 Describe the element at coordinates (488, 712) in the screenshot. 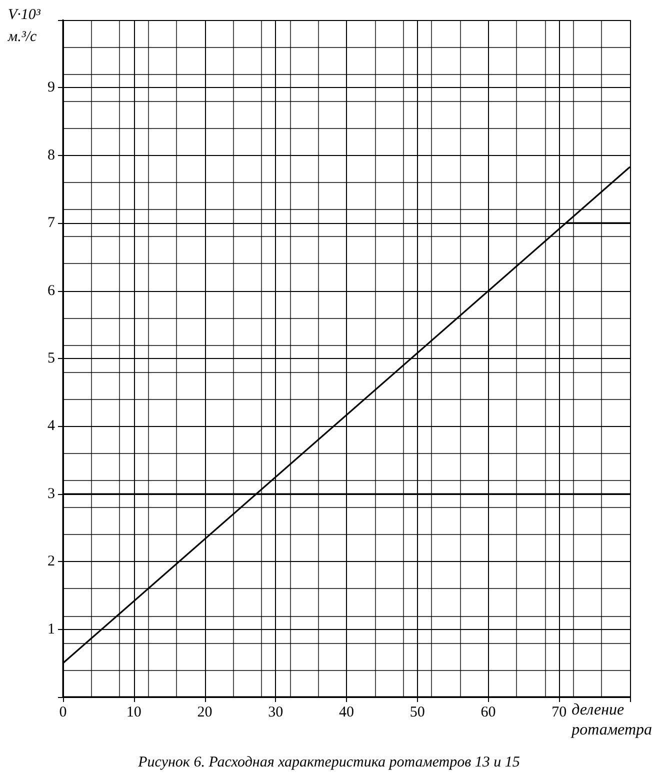

I see `x-tick-label: 60` at that location.